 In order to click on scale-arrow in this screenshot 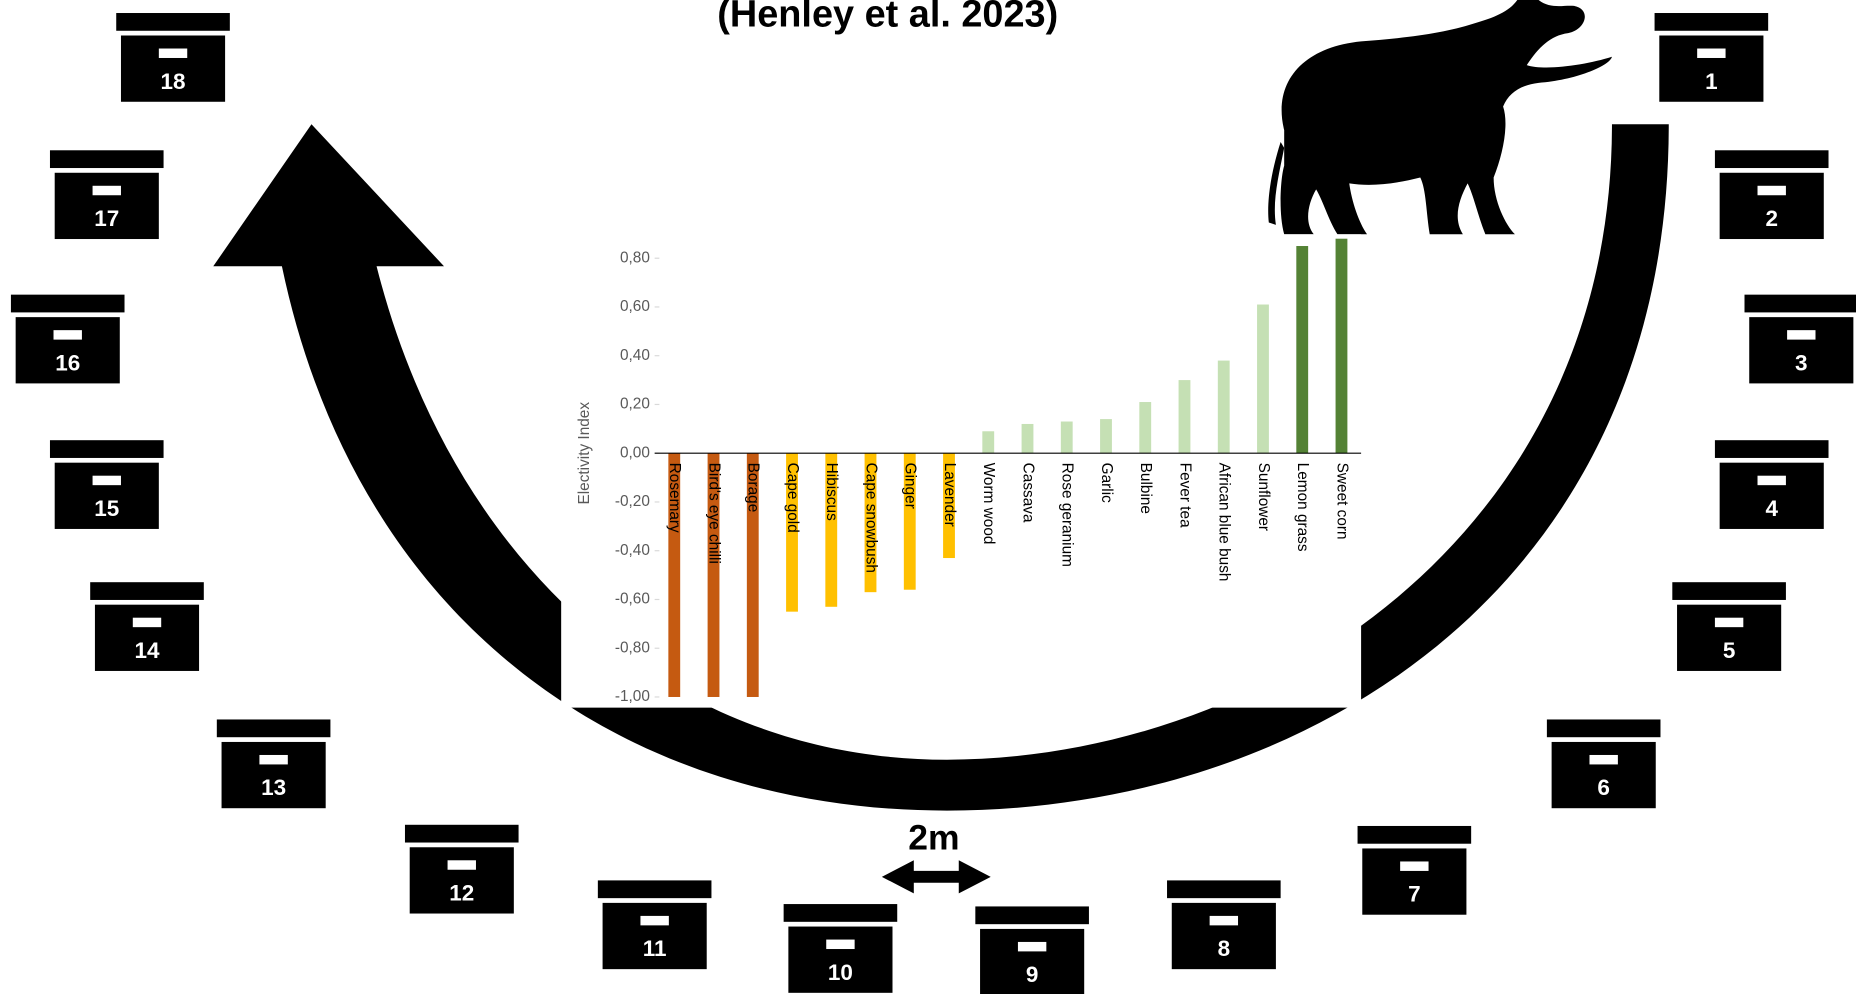, I will do `click(936, 877)`.